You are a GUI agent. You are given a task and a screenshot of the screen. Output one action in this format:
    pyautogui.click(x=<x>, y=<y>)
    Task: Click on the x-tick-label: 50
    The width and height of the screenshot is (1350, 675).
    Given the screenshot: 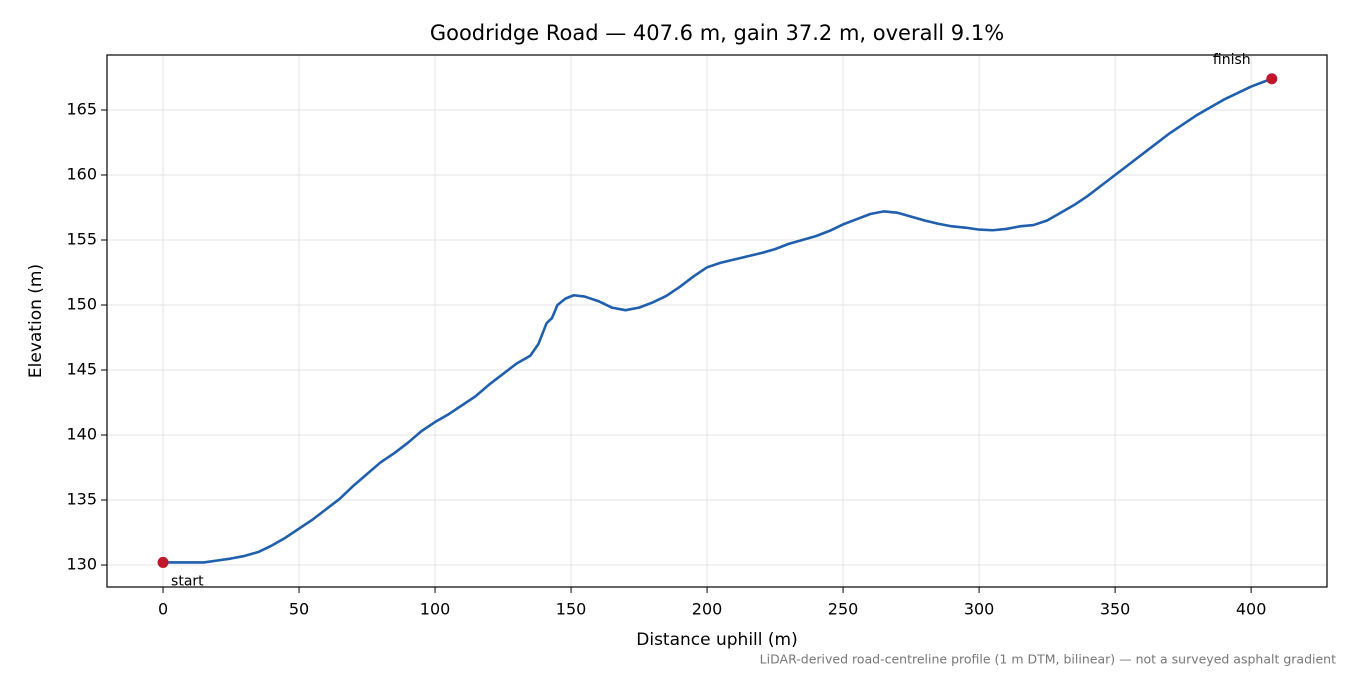 What is the action you would take?
    pyautogui.click(x=299, y=609)
    